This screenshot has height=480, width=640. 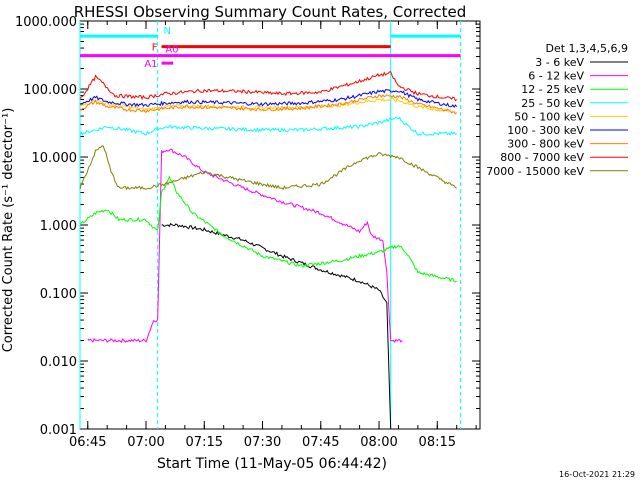 What do you see at coordinates (552, 89) in the screenshot?
I see `legend-label: 12 - 25 keV` at bounding box center [552, 89].